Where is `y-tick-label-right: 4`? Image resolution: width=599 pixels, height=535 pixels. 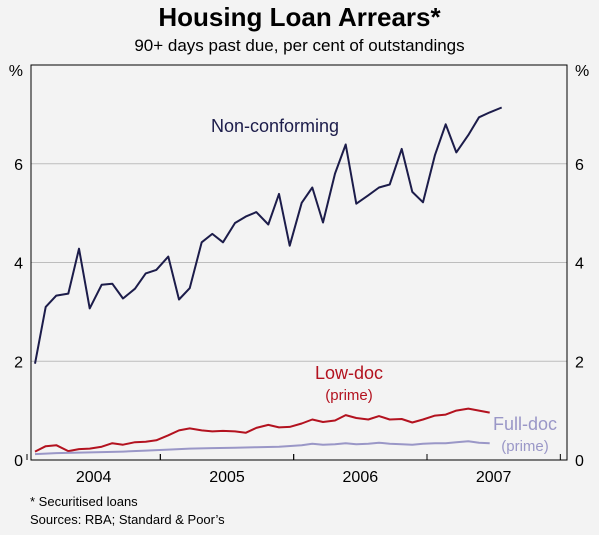
y-tick-label-right: 4 is located at coordinates (579, 264).